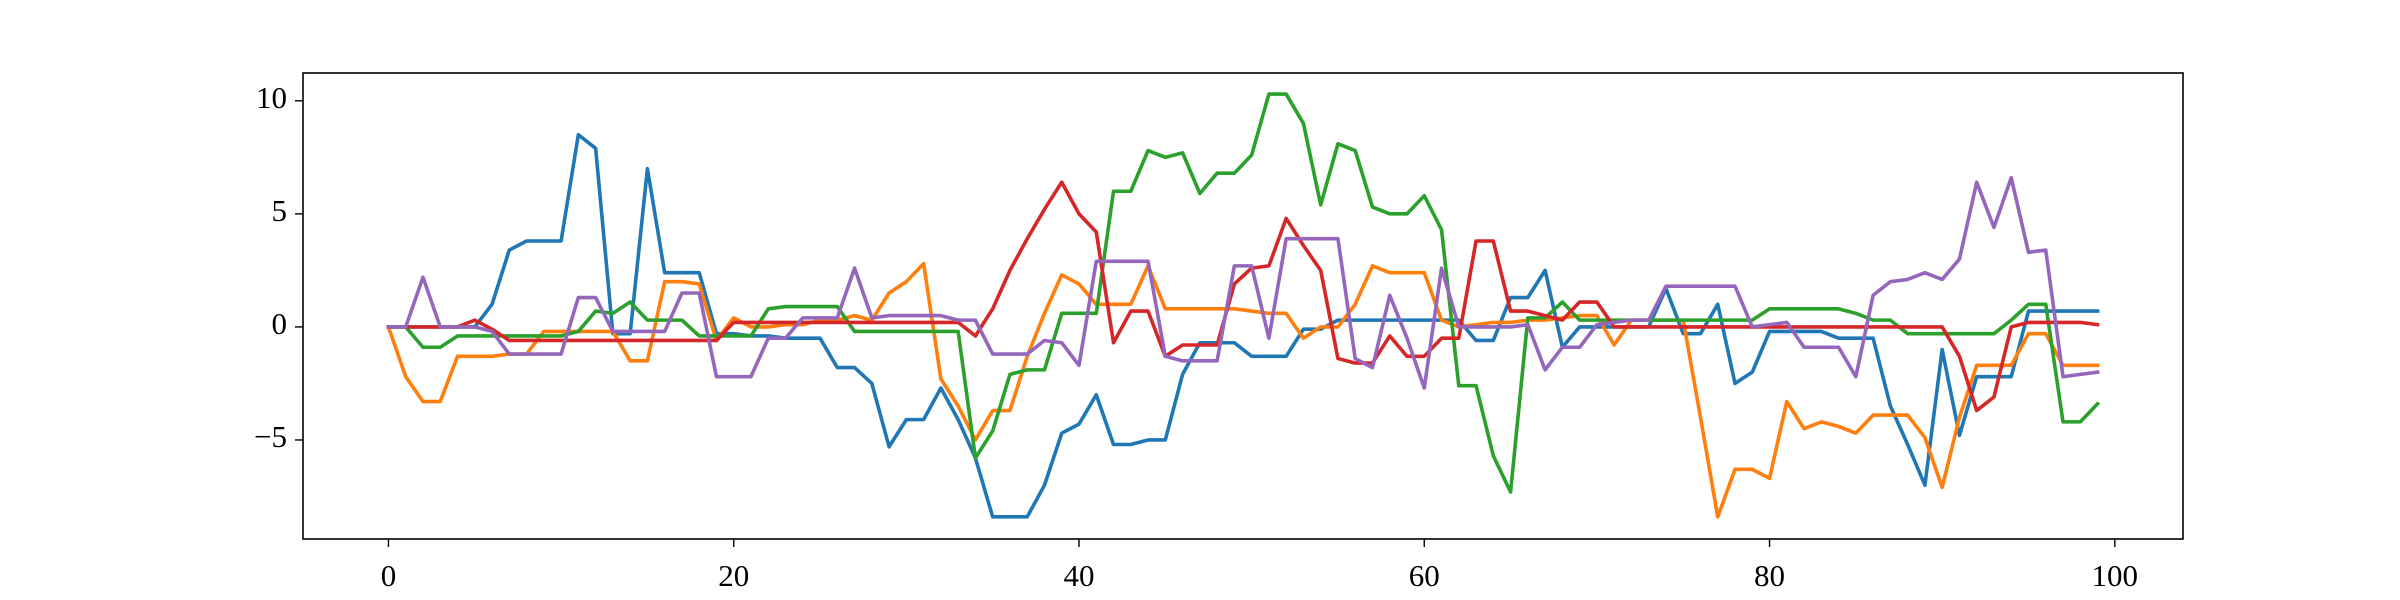  What do you see at coordinates (2115, 575) in the screenshot?
I see `x-tick-label: 100` at bounding box center [2115, 575].